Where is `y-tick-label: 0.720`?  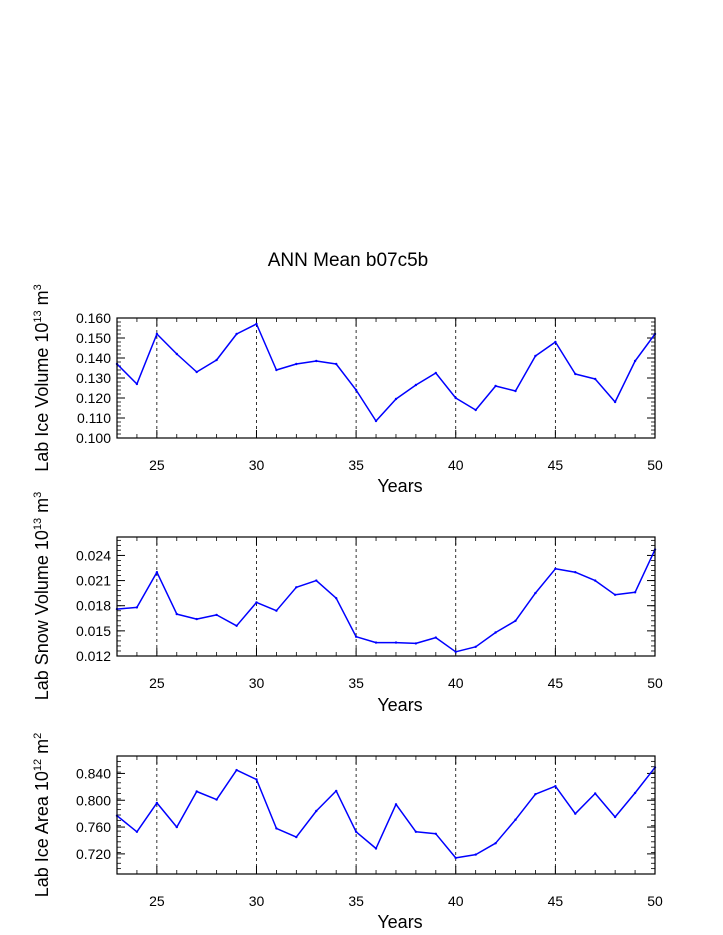
y-tick-label: 0.720 is located at coordinates (93, 854).